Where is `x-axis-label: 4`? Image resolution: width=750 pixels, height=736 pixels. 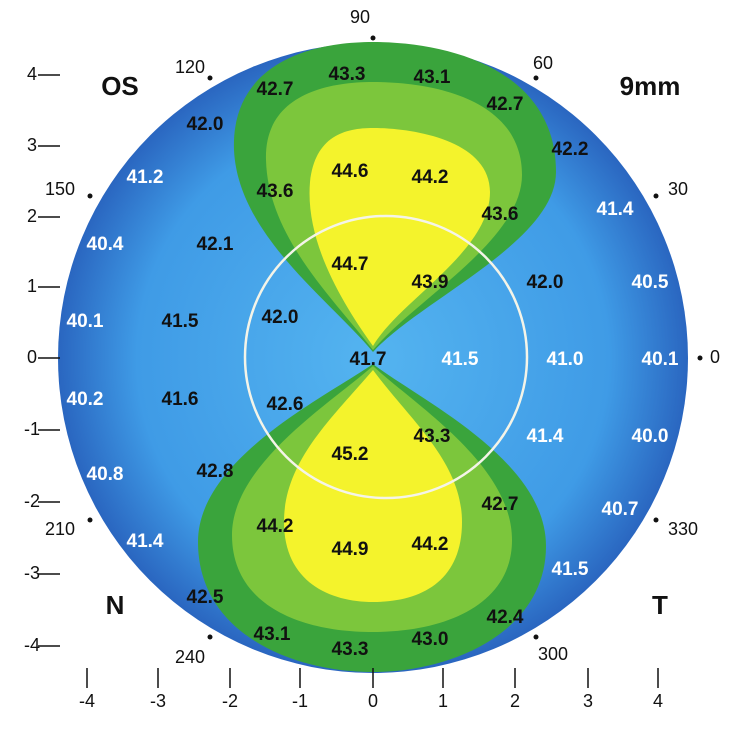 x-axis-label: 4 is located at coordinates (658, 701).